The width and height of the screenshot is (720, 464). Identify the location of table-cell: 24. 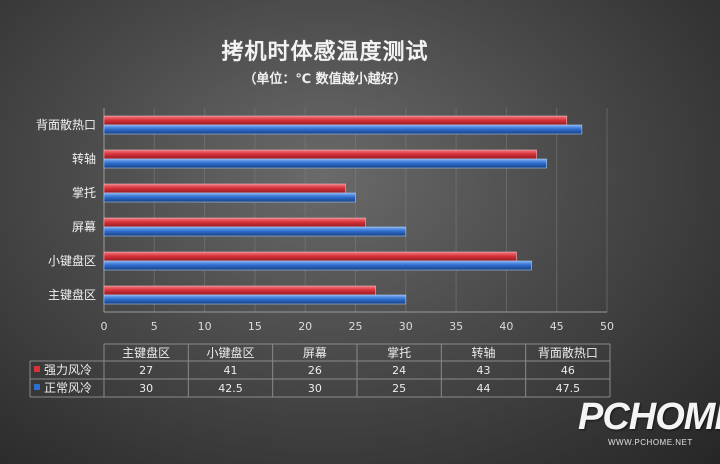
(399, 370).